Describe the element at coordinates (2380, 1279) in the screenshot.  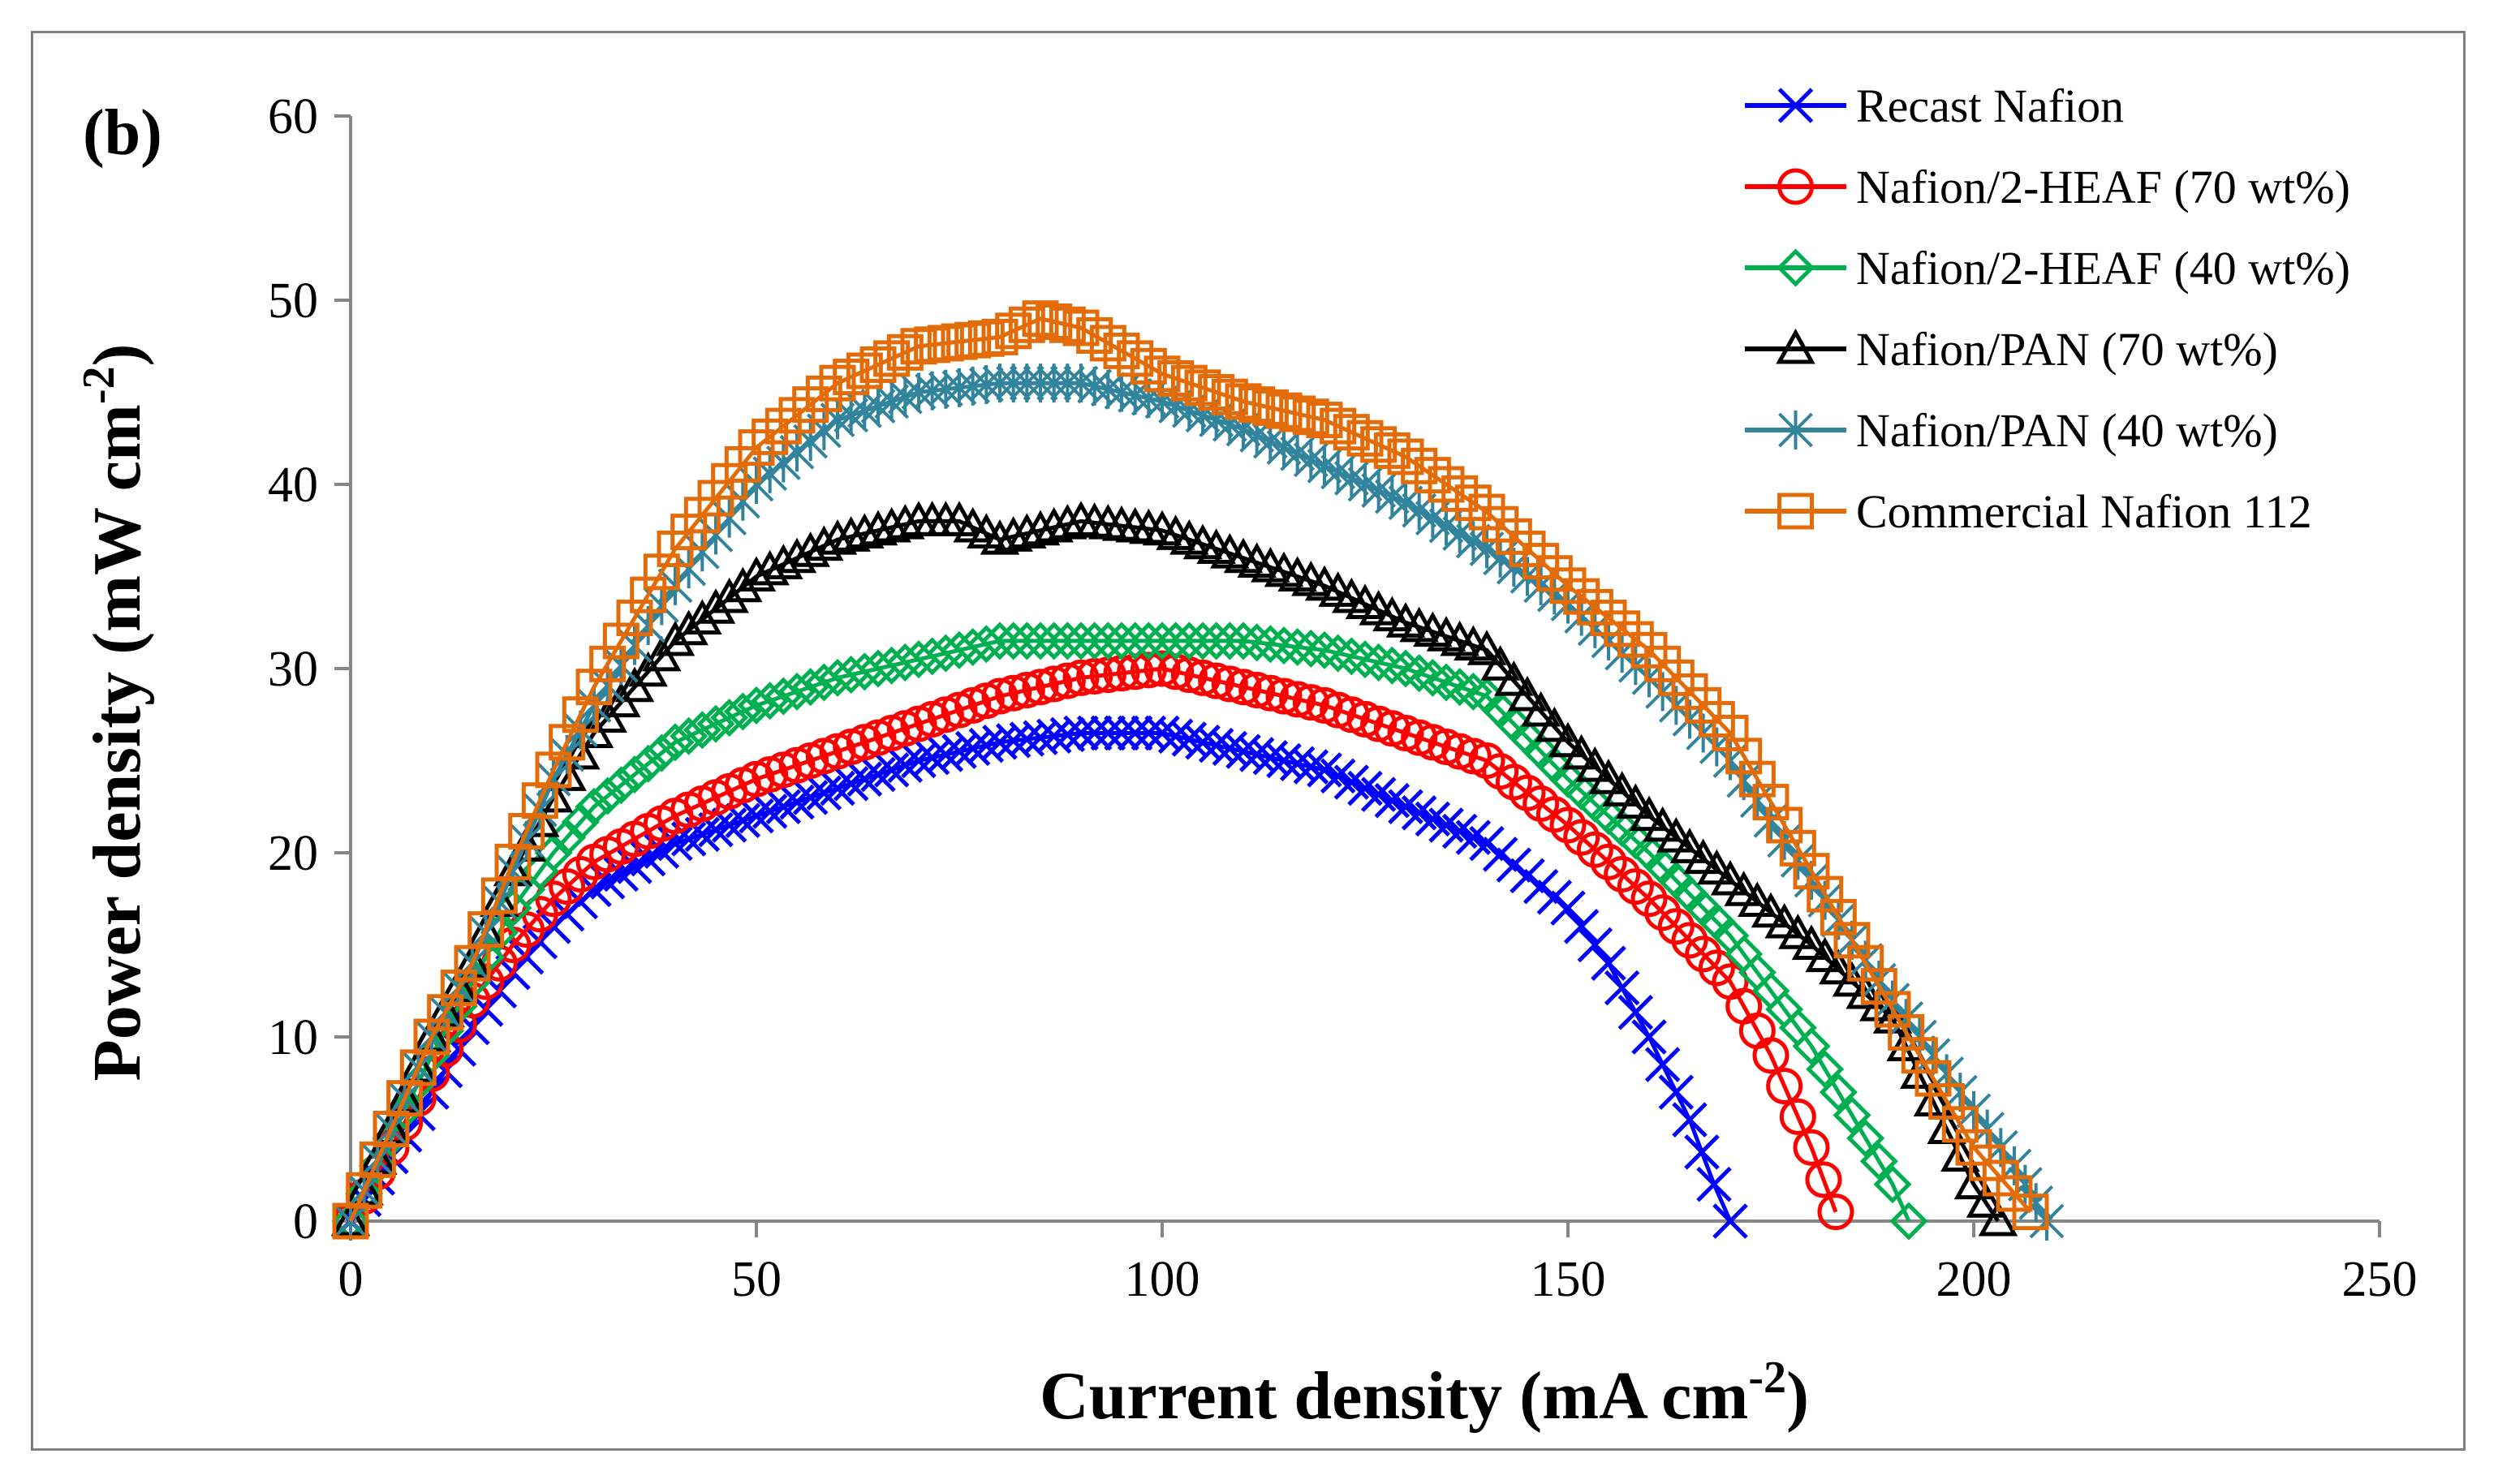
I see `x-tick-label: 250` at that location.